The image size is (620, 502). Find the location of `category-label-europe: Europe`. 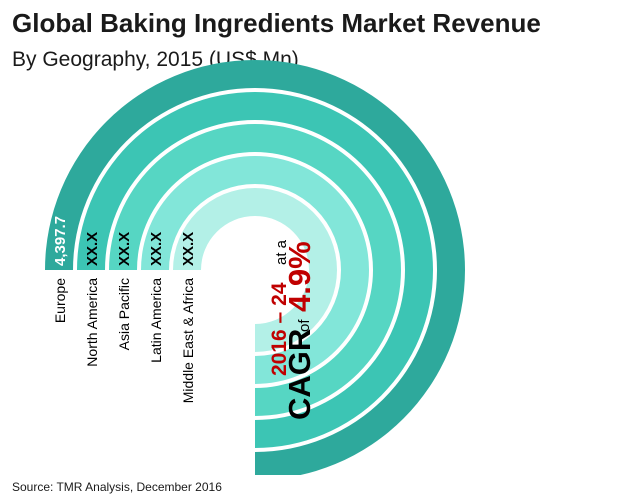

category-label-europe: Europe is located at coordinates (60, 300).